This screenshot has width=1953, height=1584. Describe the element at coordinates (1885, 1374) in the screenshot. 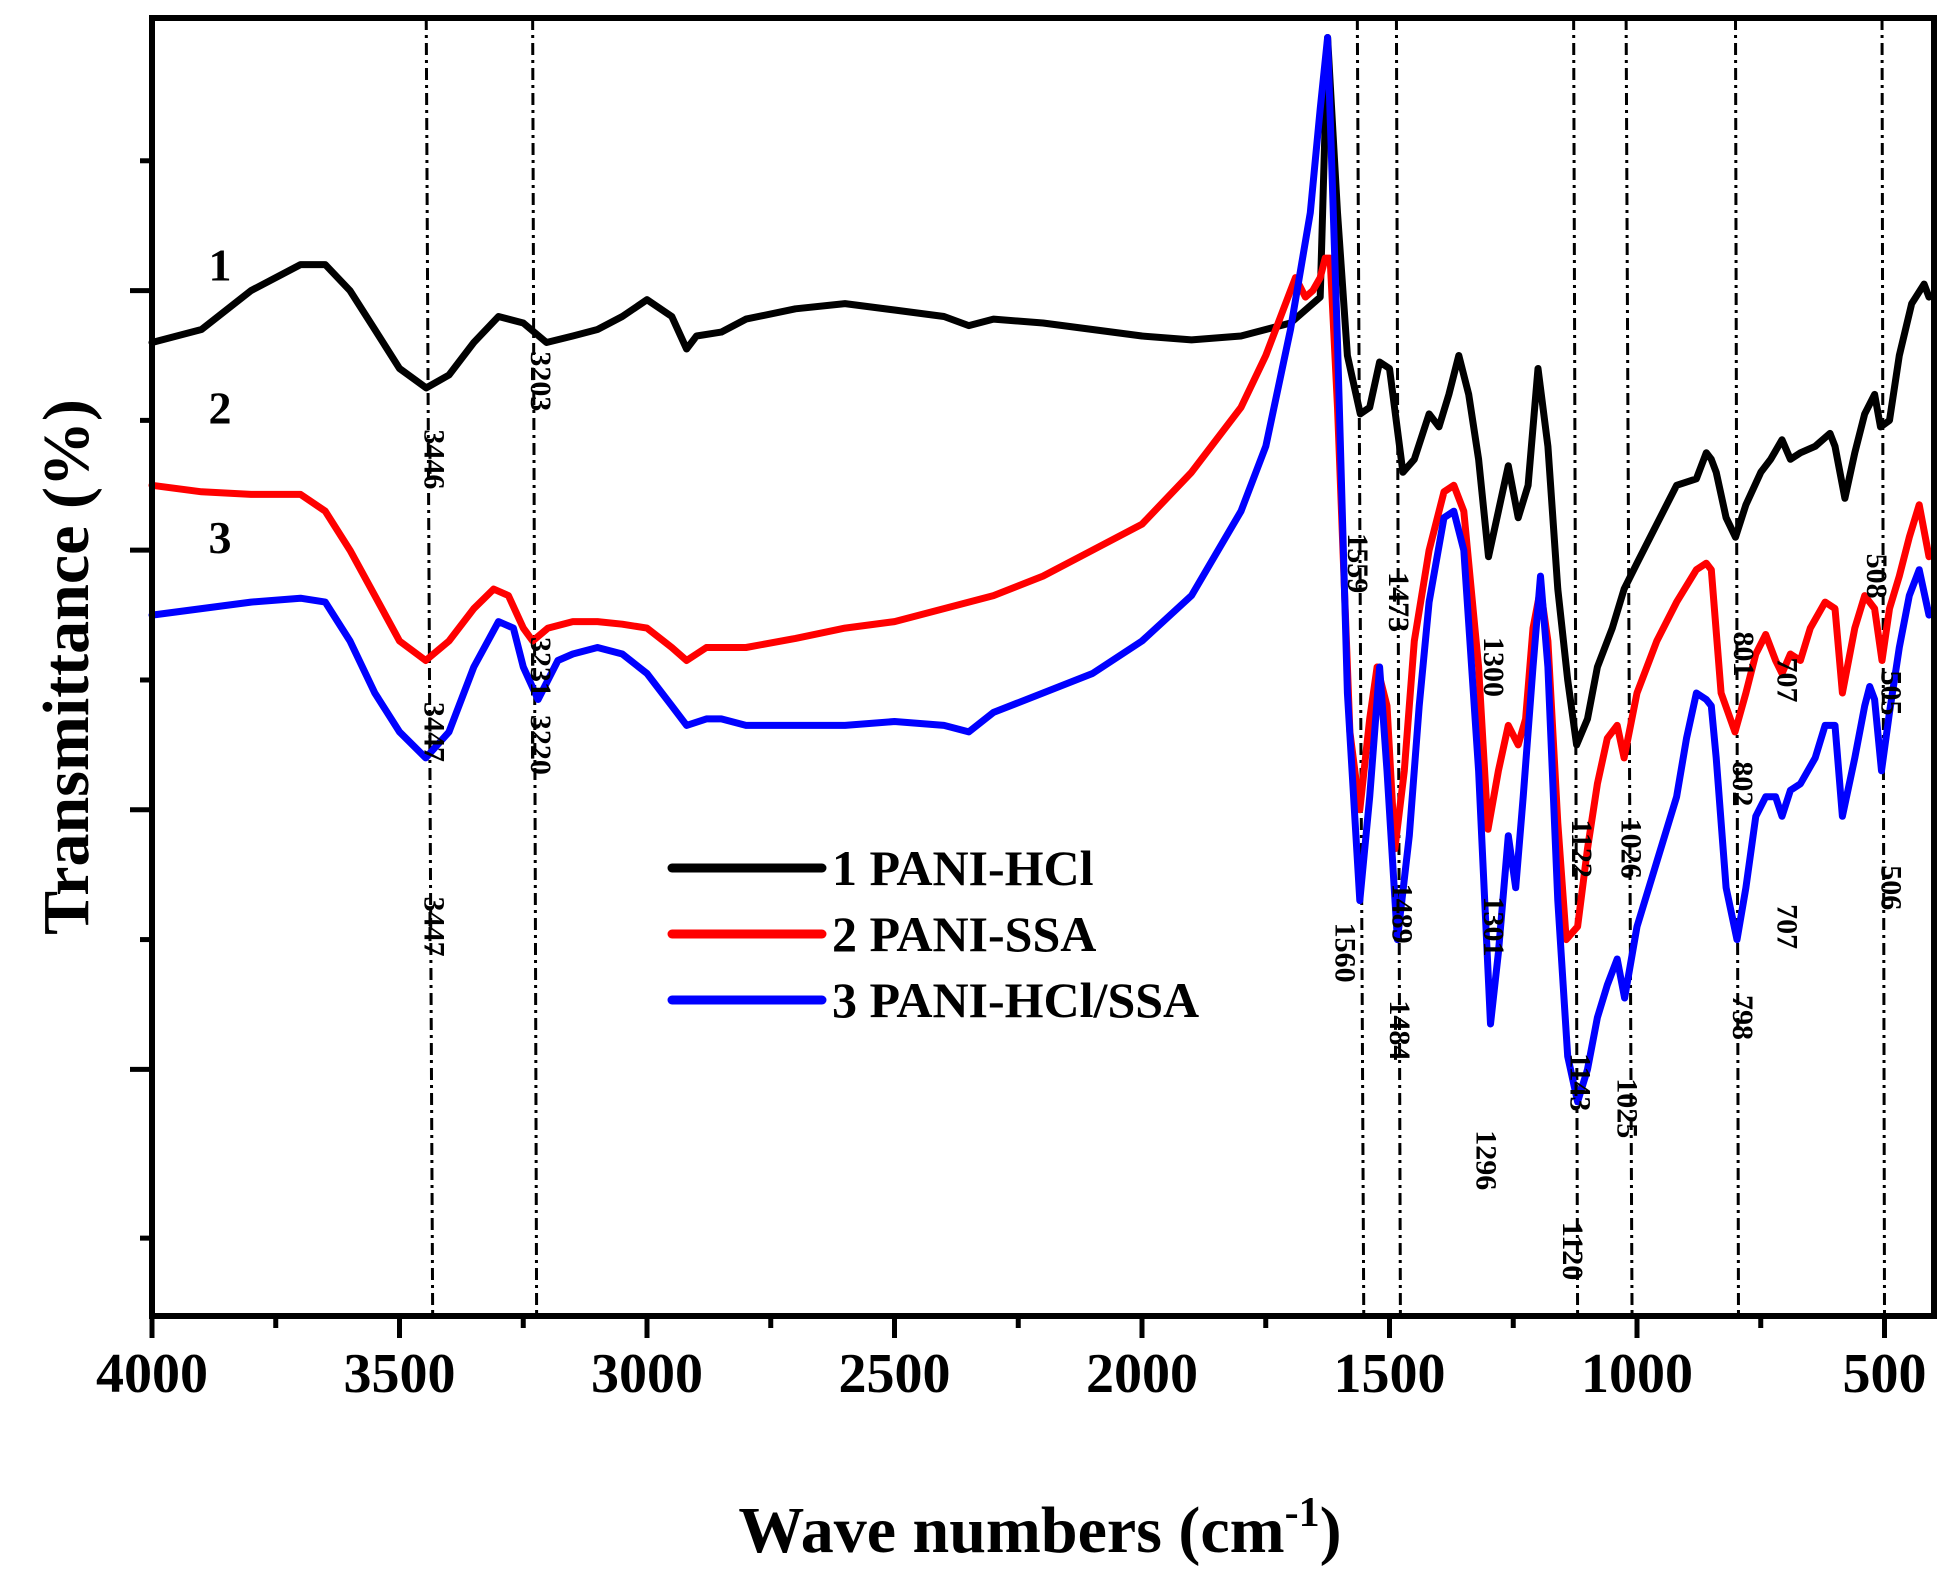

I see `x-tick-label-7: 500` at that location.